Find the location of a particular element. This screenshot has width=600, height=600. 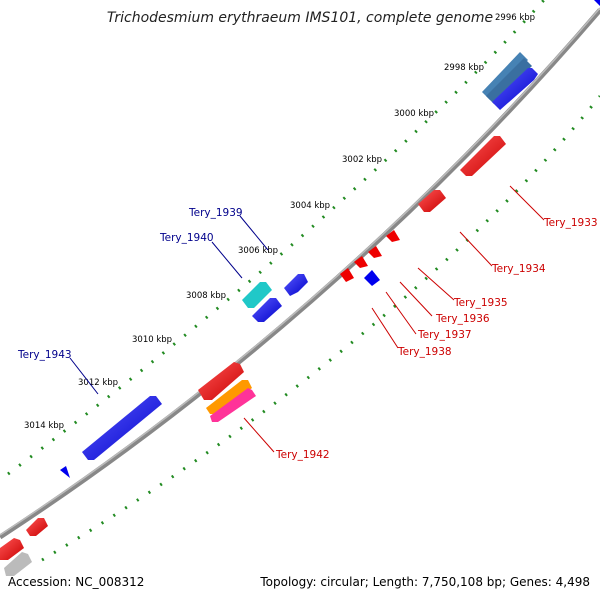

tick-label: 3000 kbp is located at coordinates (414, 114).